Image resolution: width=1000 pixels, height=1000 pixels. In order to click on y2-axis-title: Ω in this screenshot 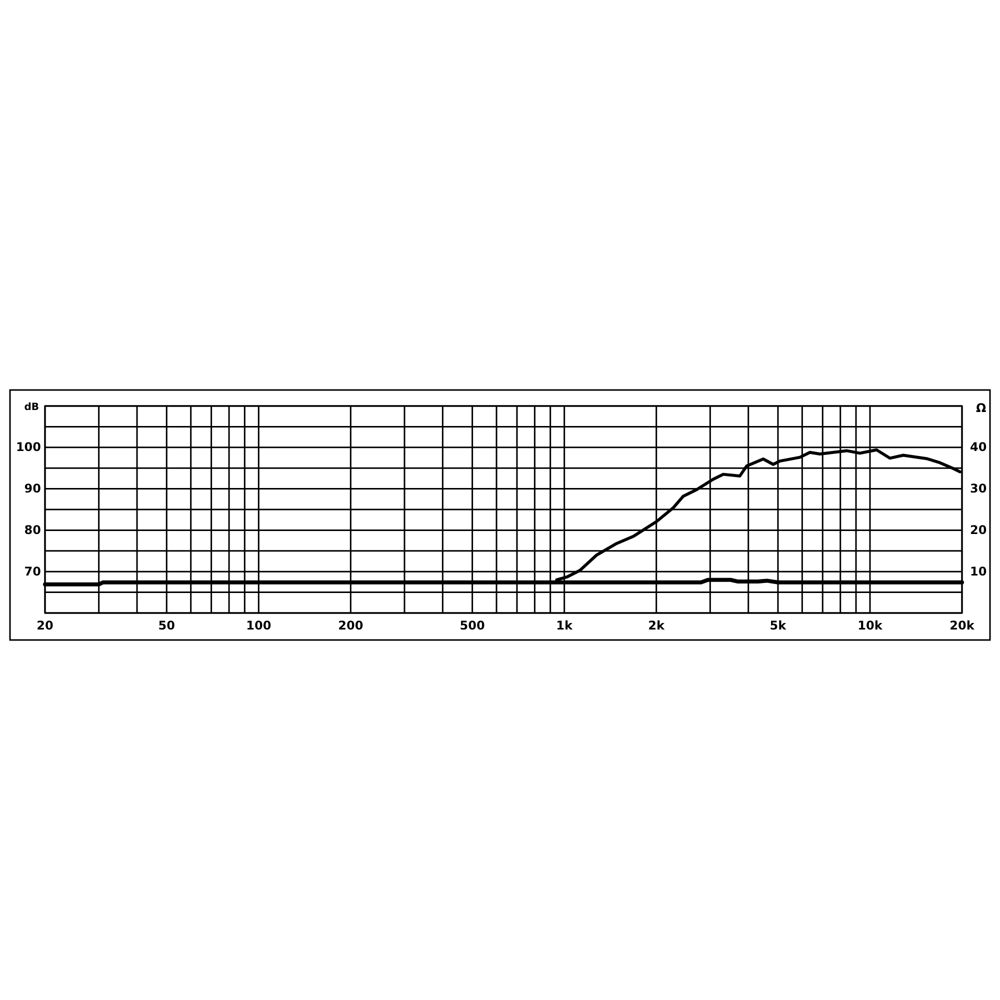, I will do `click(981, 408)`.